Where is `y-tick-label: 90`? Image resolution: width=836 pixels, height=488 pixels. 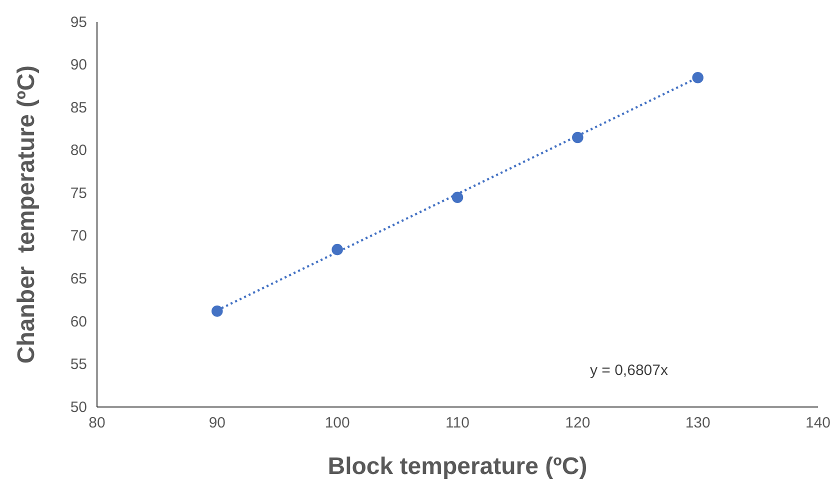 y-tick-label: 90 is located at coordinates (78, 65).